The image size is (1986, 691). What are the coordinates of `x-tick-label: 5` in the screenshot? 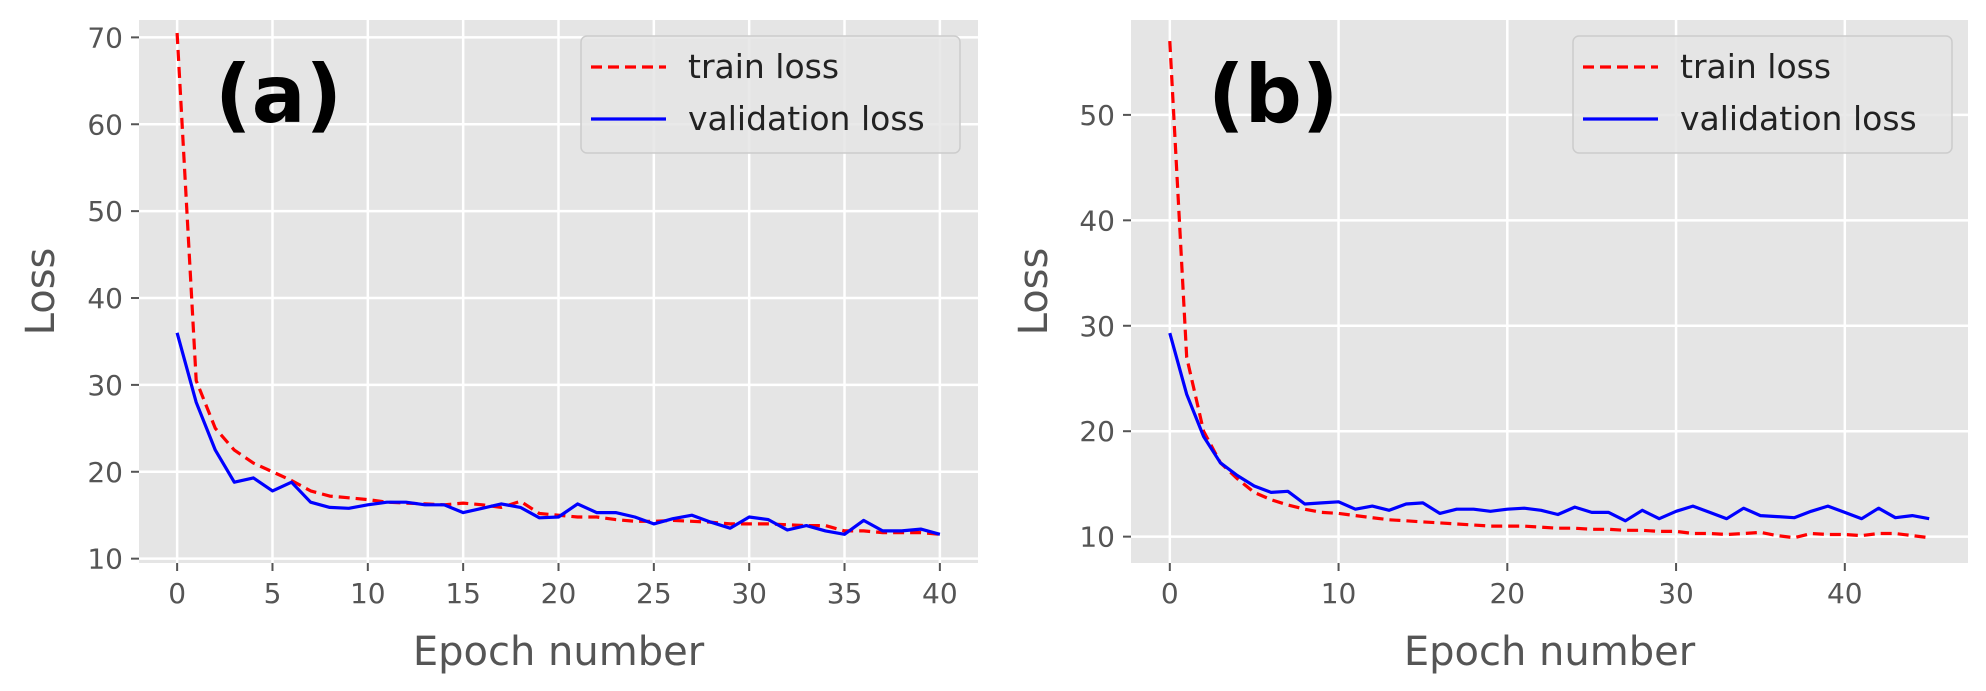 It's located at (273, 593).